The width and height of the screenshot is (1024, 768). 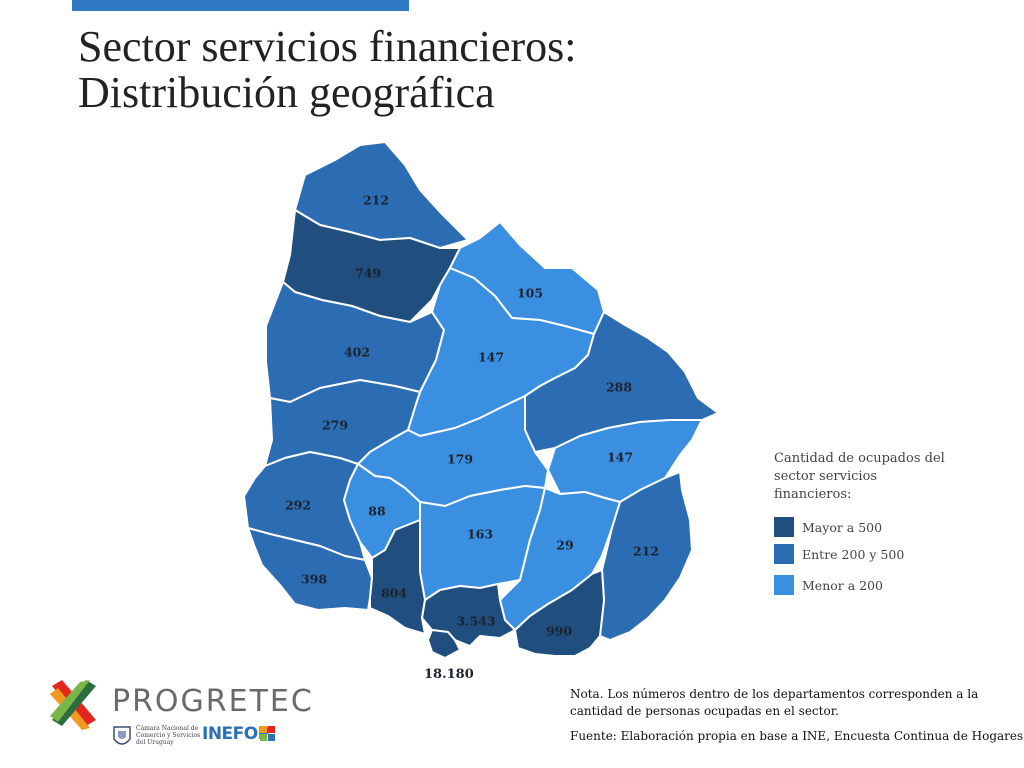 What do you see at coordinates (122, 735) in the screenshot?
I see `camara-seal-icon` at bounding box center [122, 735].